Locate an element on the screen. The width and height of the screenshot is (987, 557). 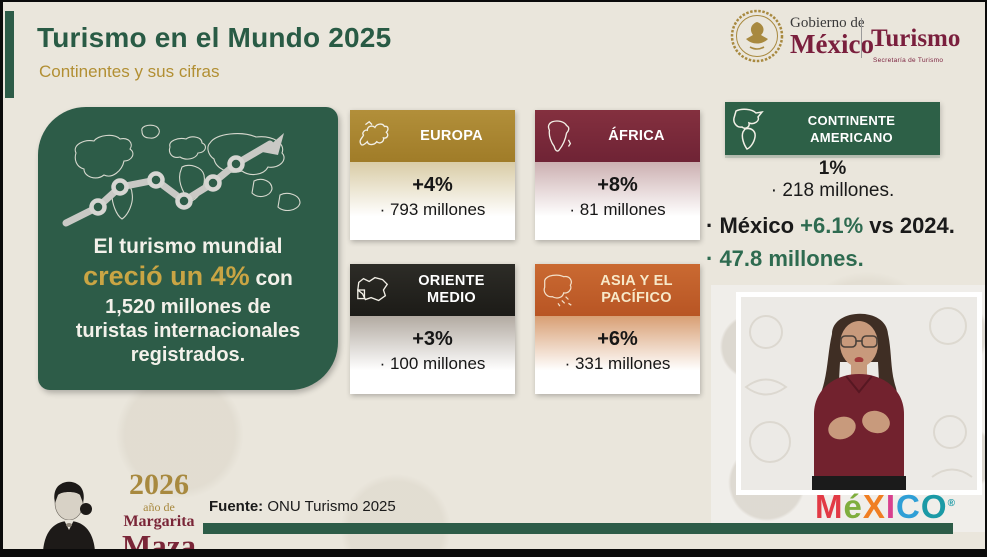
source-text: ONU Turismo 2025 is located at coordinates (329, 506).